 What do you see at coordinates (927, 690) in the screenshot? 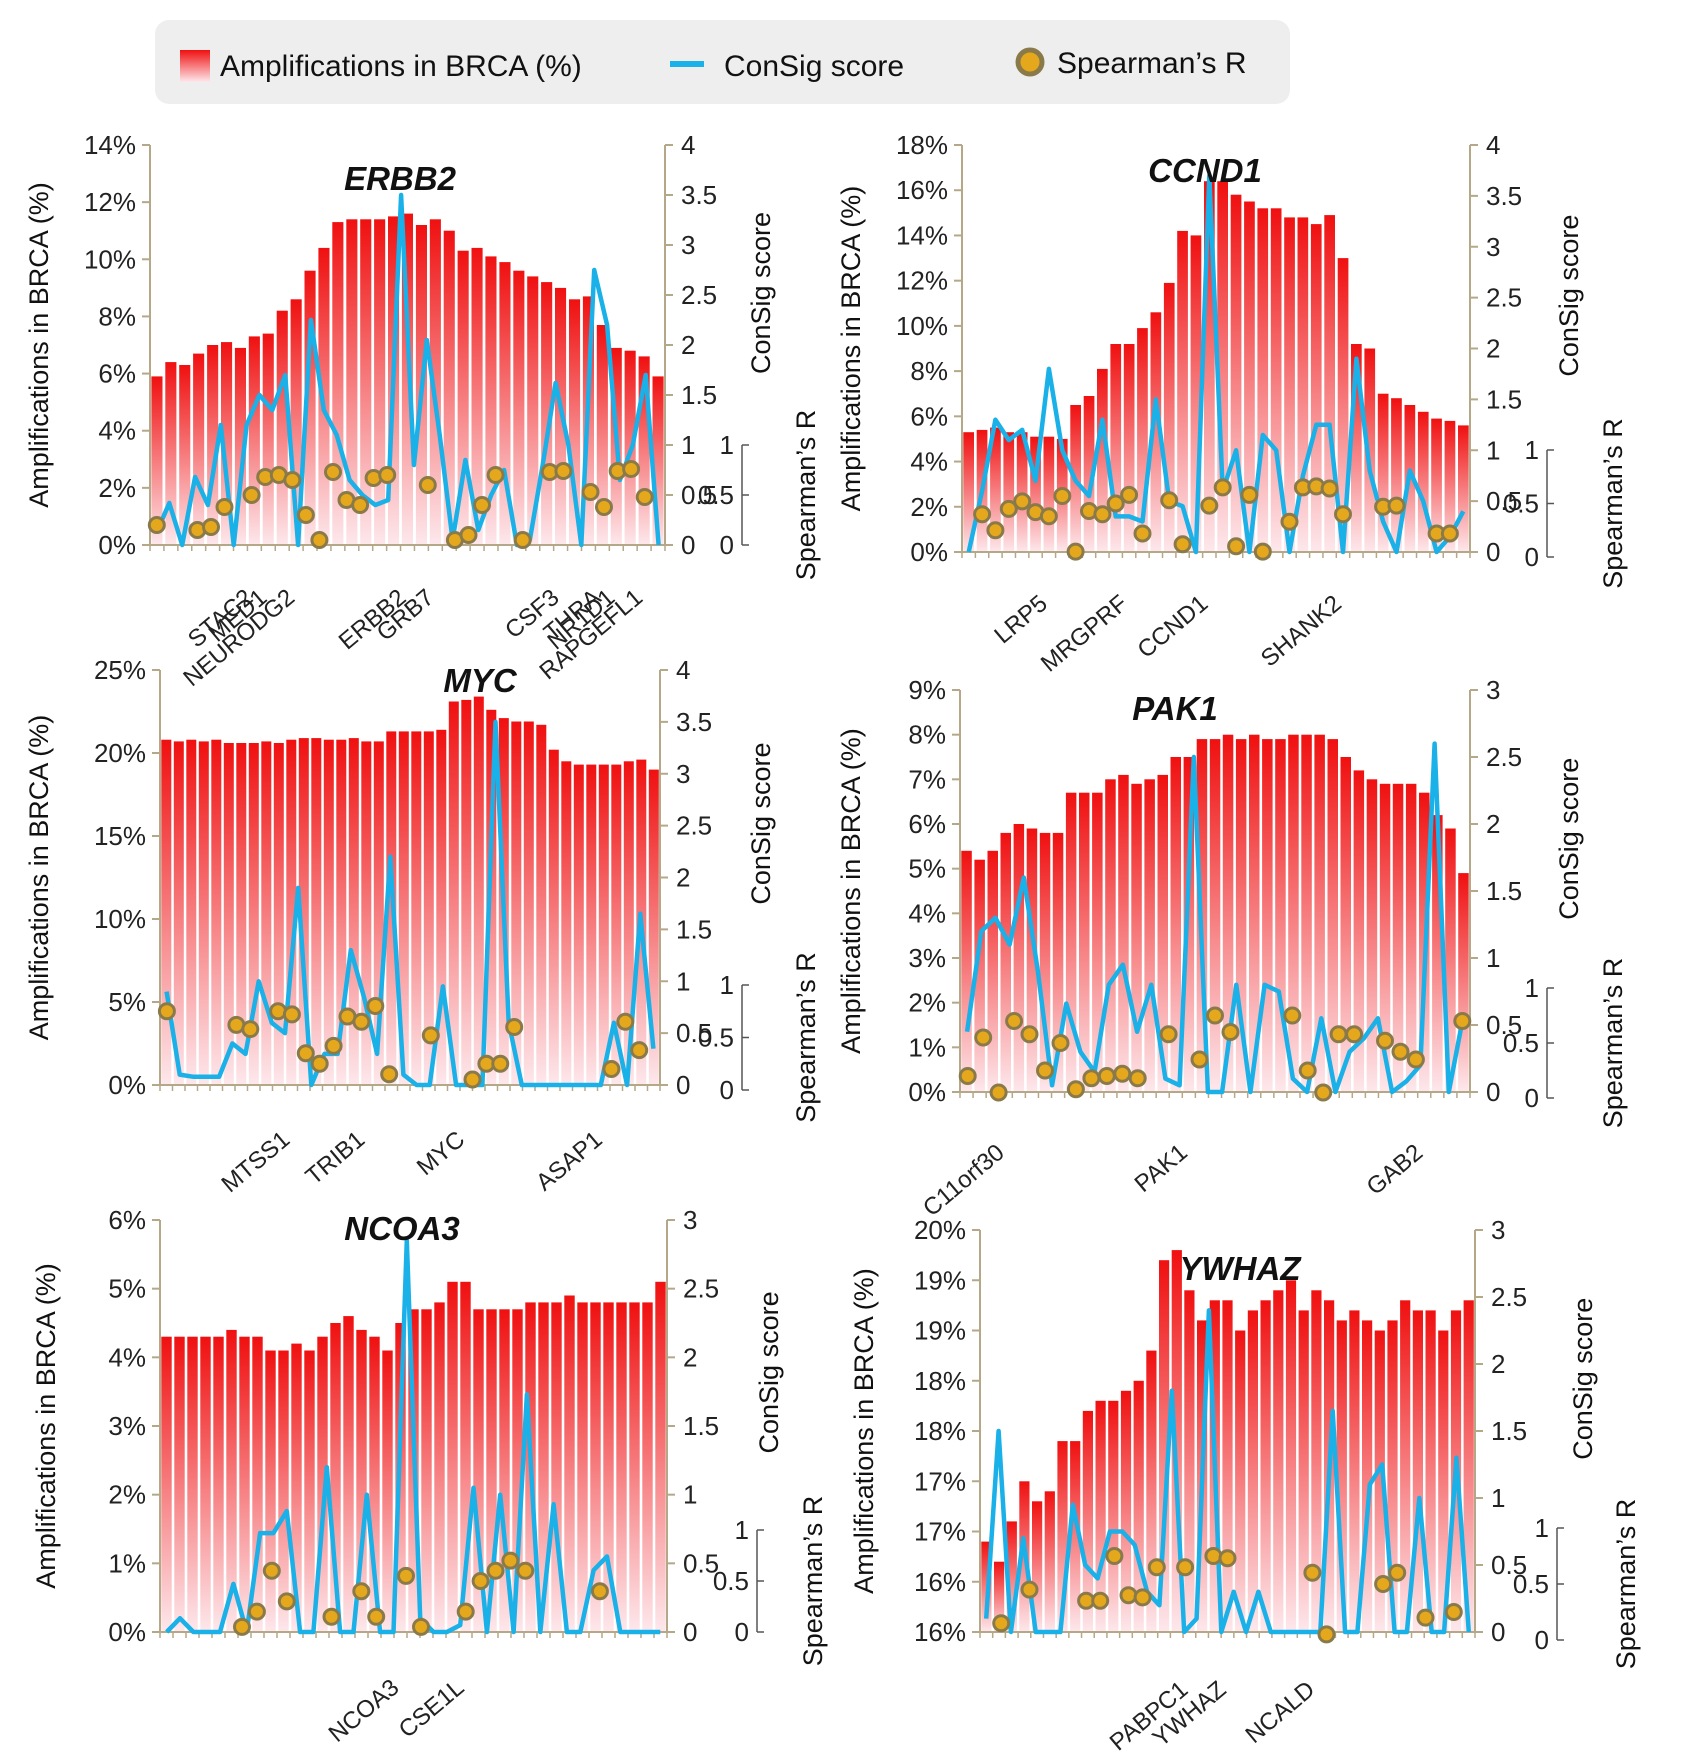
I see `left-tick-label: 9%` at bounding box center [927, 690].